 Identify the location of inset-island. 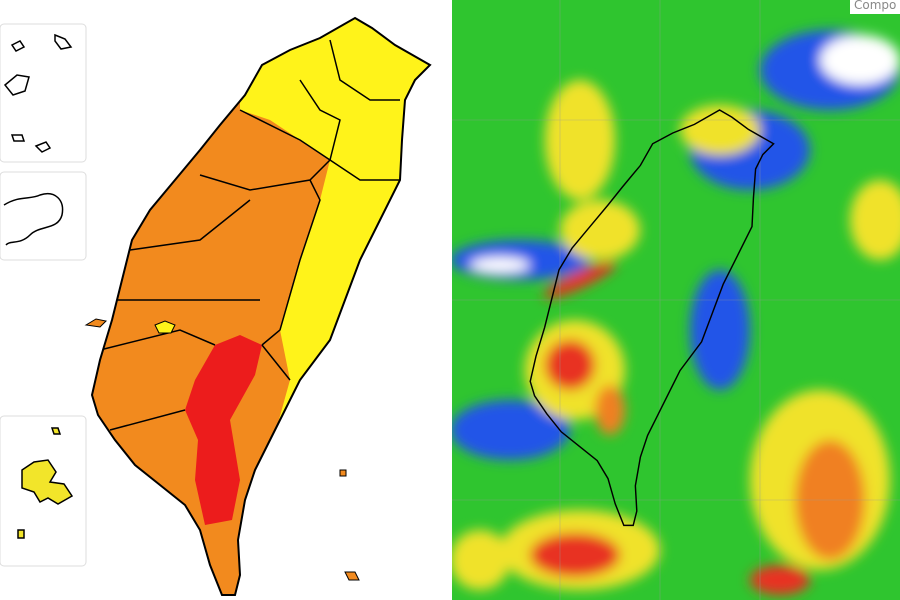
(33, 219).